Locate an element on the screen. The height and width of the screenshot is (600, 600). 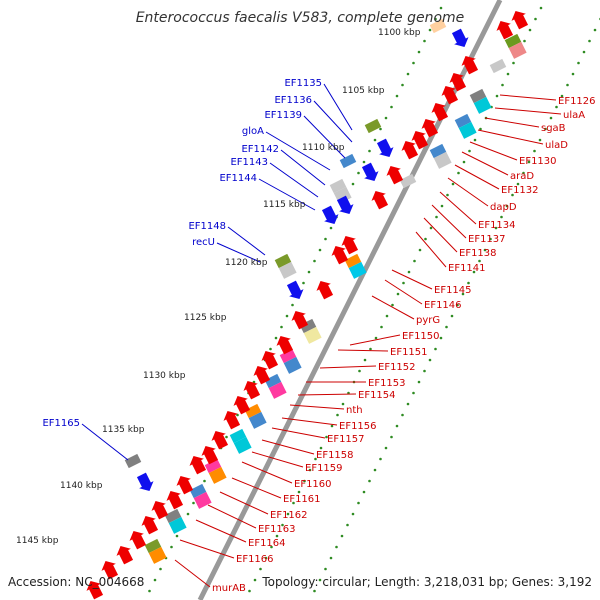
reverse-gene-label: murAB is located at coordinates (229, 588).